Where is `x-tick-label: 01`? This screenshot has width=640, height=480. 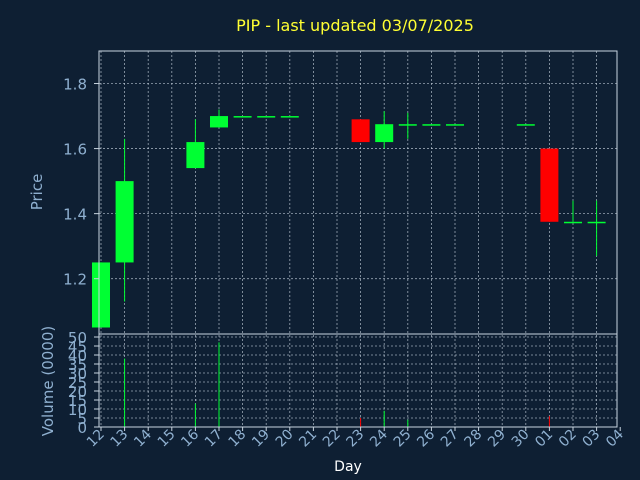
x-tick-label: 01 is located at coordinates (544, 439).